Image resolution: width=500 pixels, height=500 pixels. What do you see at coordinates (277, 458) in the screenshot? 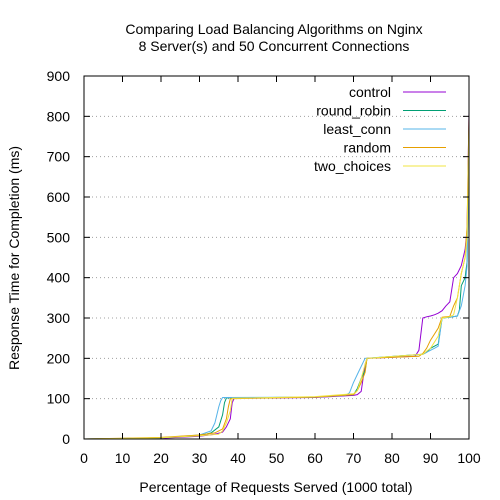
I see `x-tick-label: 50` at bounding box center [277, 458].